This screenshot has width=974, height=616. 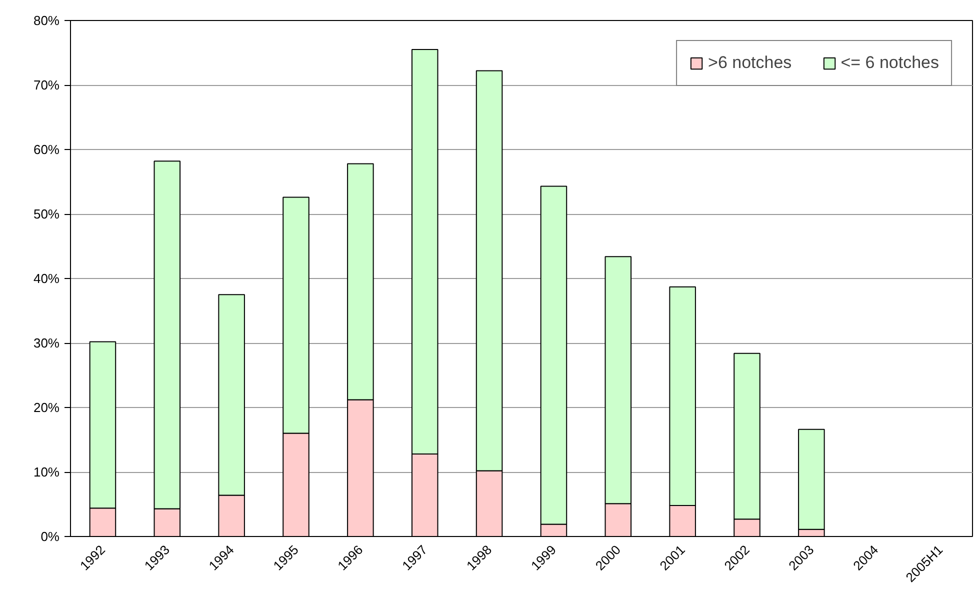 What do you see at coordinates (46, 149) in the screenshot?
I see `y-tick-label: 60%` at bounding box center [46, 149].